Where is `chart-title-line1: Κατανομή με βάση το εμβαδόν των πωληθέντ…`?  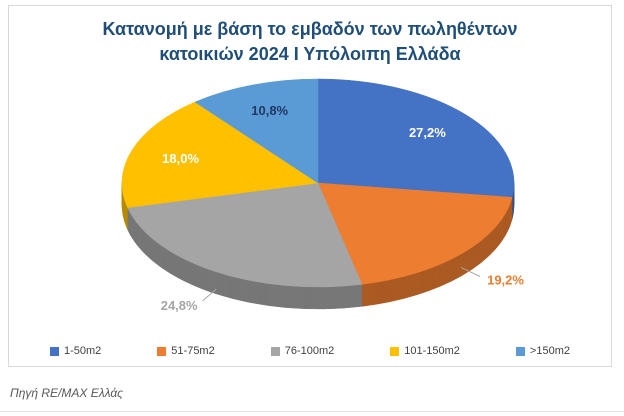
chart-title-line1: Κατανομή με βάση το εμβαδόν των πωληθέντ… is located at coordinates (310, 29).